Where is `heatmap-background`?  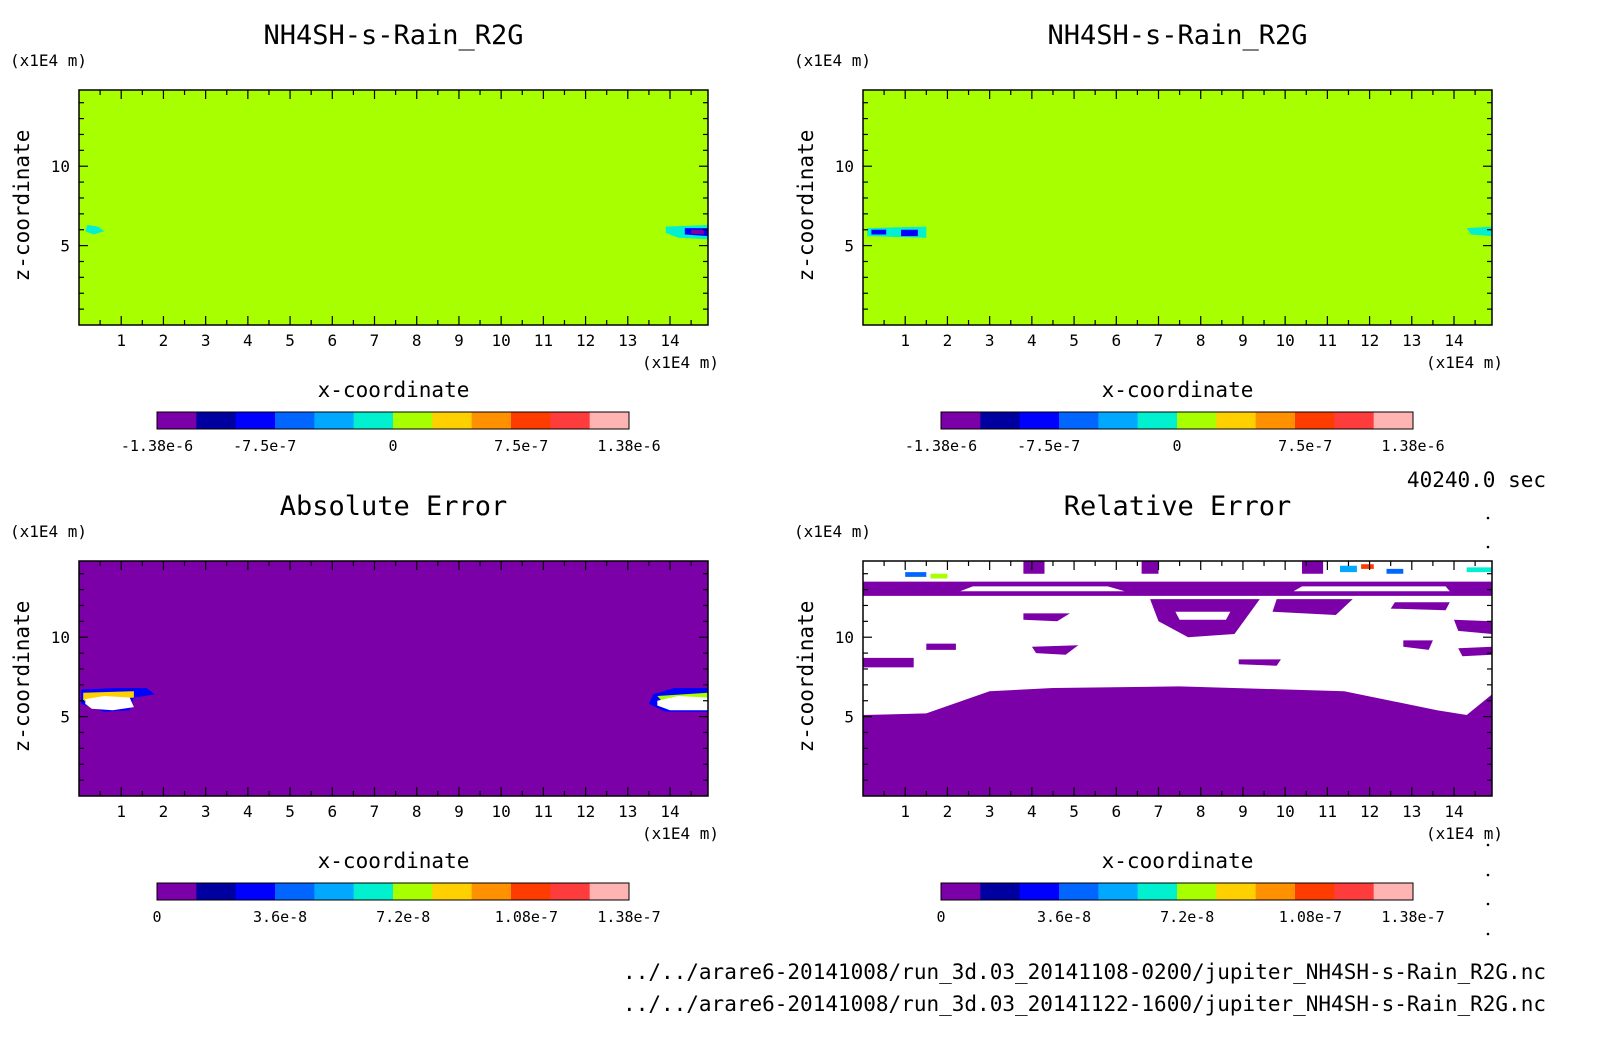 heatmap-background is located at coordinates (393, 678).